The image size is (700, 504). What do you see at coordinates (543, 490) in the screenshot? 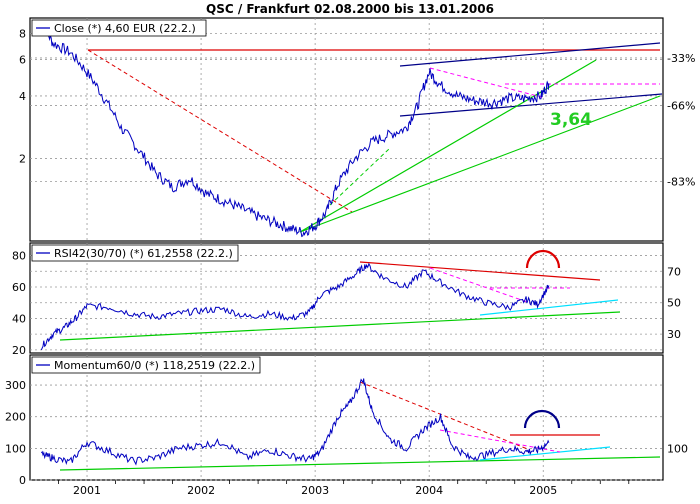
I see `x-tick-label: 2005` at bounding box center [543, 490].